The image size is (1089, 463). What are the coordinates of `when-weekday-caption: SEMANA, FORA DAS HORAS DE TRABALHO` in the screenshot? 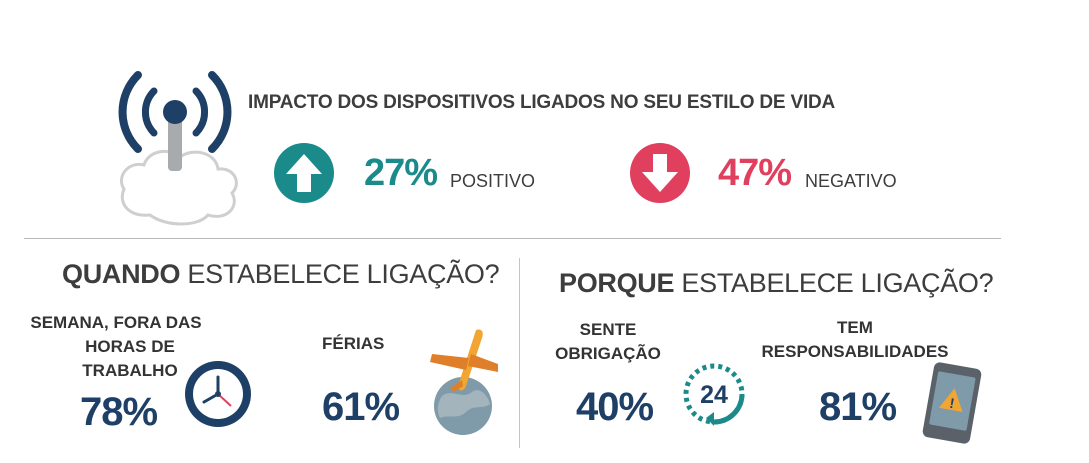 It's located at (116, 347).